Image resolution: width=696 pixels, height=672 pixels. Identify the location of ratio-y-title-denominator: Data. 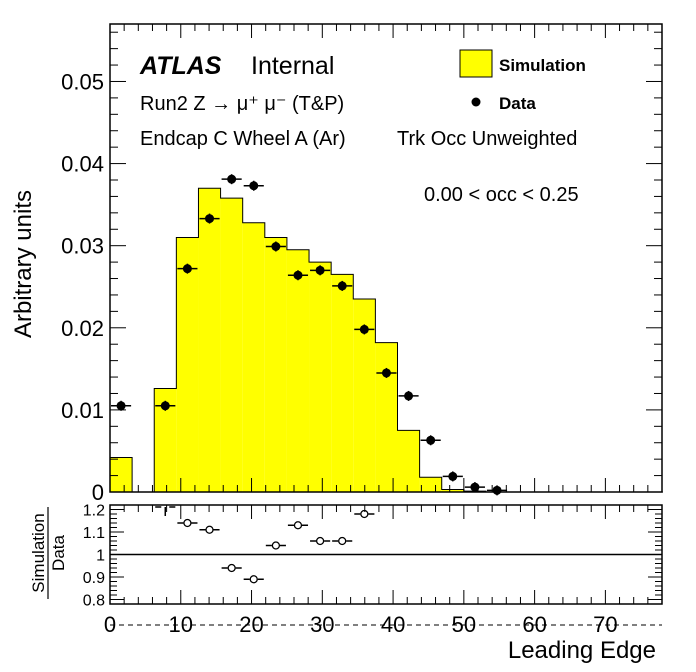
(58, 553).